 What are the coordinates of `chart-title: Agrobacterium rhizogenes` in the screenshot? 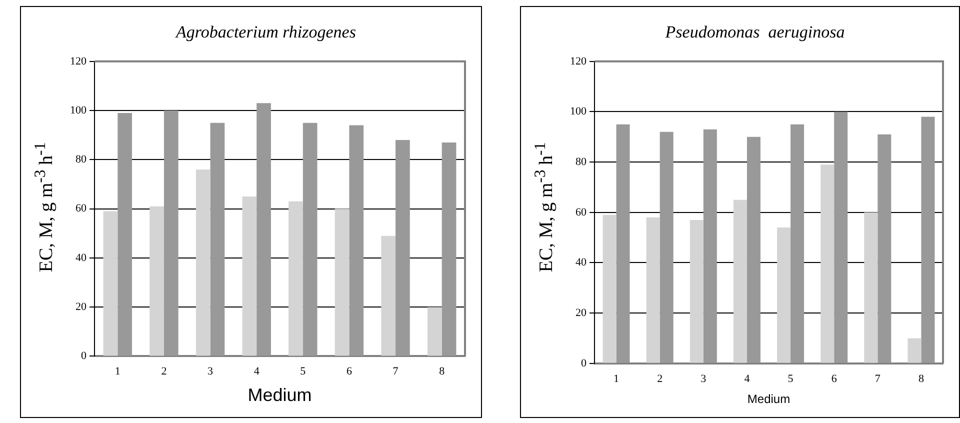 It's located at (265, 32).